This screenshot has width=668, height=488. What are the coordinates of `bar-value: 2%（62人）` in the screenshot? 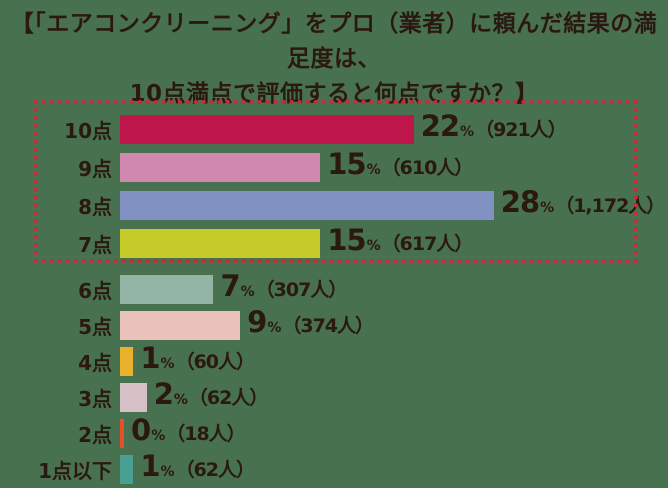 It's located at (211, 396).